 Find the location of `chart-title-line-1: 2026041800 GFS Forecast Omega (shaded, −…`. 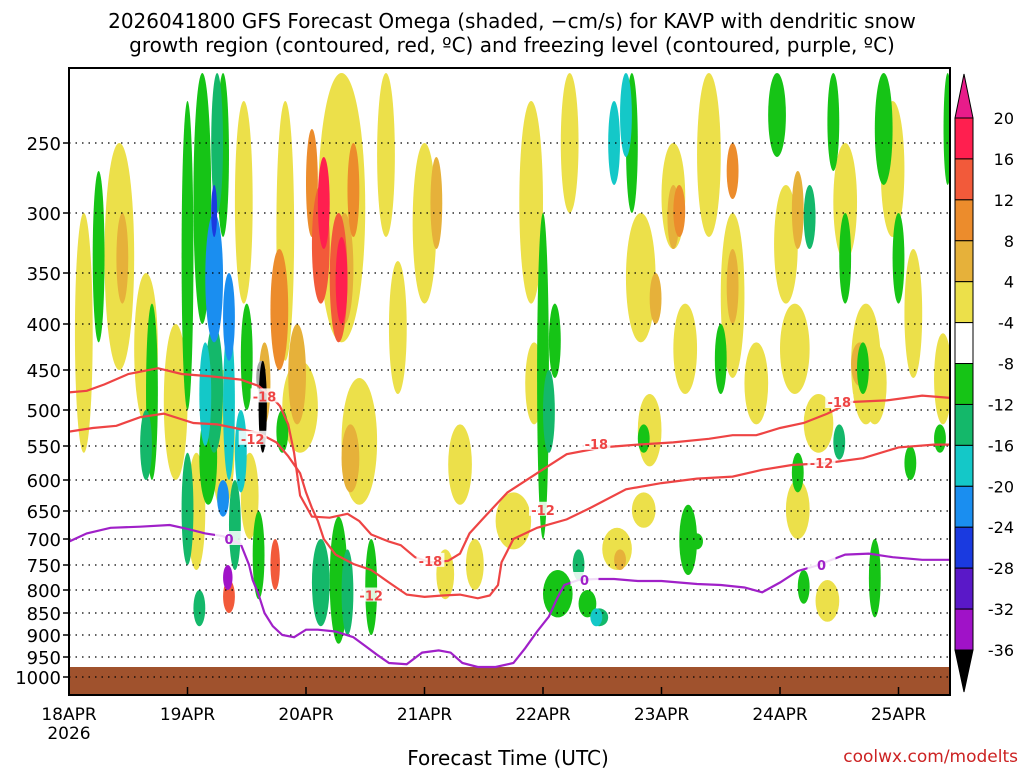

chart-title-line-1: 2026041800 GFS Forecast Omega (shaded, −… is located at coordinates (512, 21).